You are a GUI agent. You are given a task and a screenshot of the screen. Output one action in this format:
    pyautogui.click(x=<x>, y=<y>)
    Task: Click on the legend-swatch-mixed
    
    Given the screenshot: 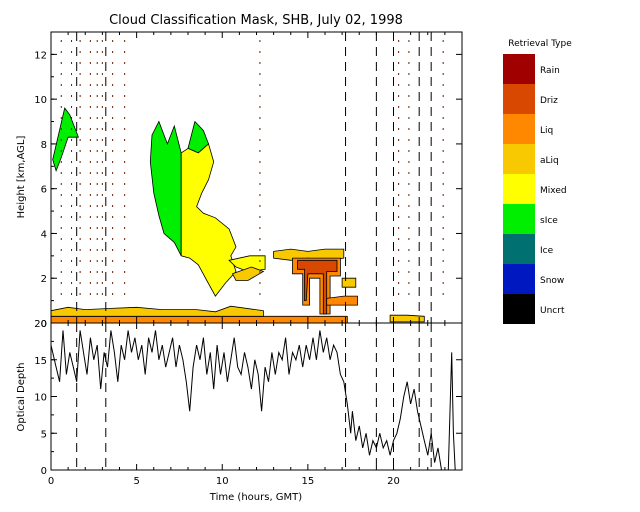 What is the action you would take?
    pyautogui.click(x=519, y=189)
    